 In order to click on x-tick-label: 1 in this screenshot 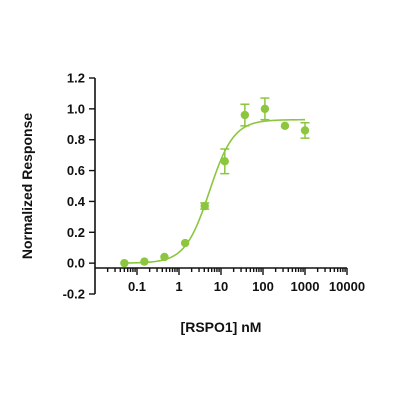, I will do `click(178, 286)`.